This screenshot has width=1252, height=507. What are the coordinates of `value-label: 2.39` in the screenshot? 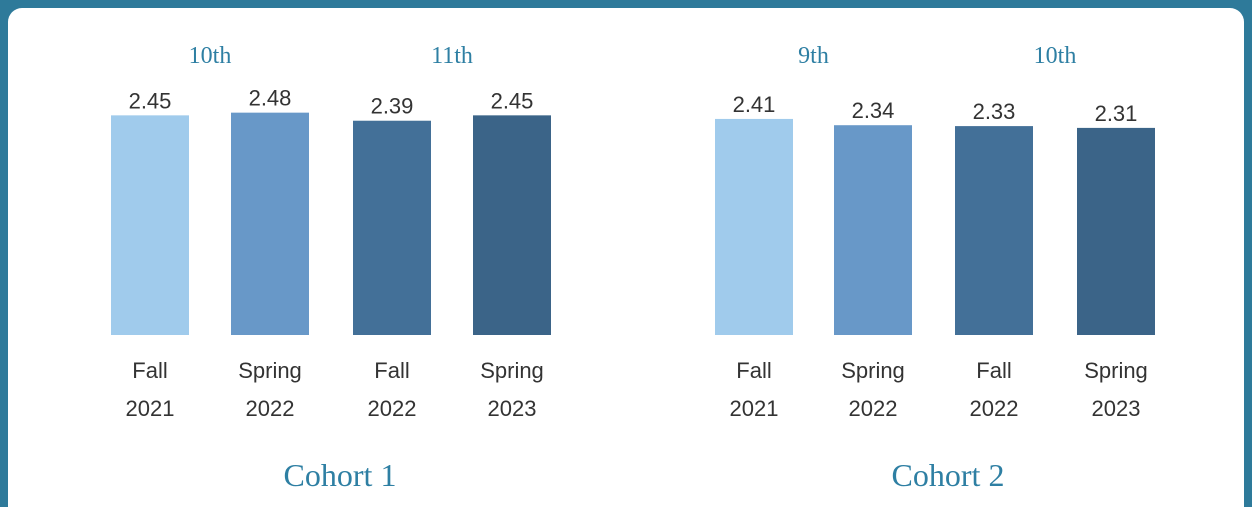 It's located at (392, 106).